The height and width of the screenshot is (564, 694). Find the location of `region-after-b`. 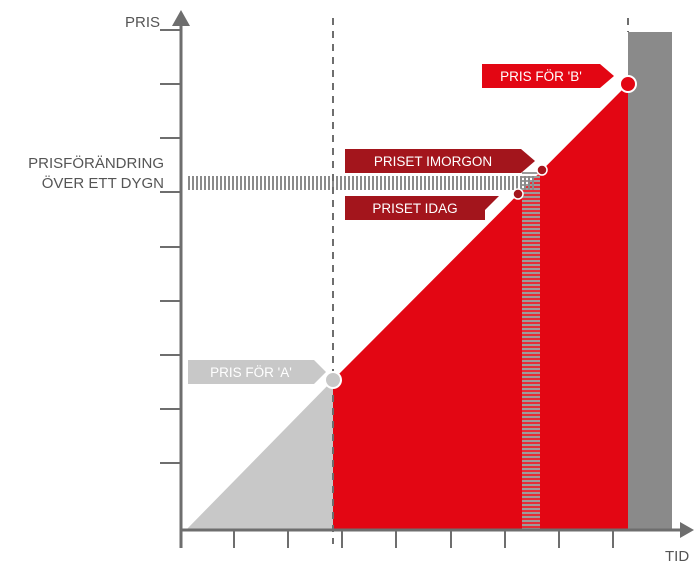

region-after-b is located at coordinates (650, 281).